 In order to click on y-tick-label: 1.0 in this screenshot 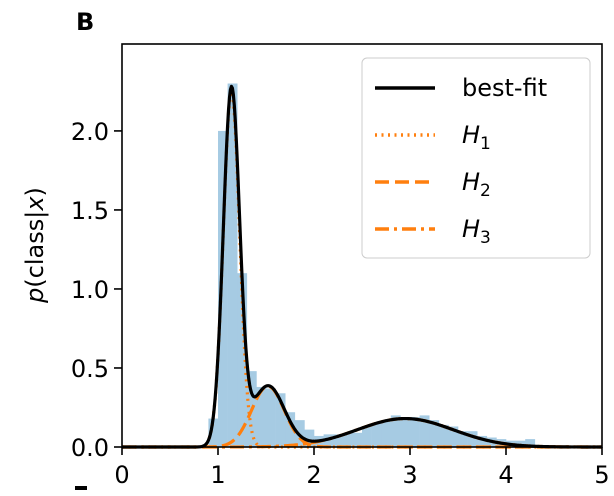, I will do `click(90, 290)`.